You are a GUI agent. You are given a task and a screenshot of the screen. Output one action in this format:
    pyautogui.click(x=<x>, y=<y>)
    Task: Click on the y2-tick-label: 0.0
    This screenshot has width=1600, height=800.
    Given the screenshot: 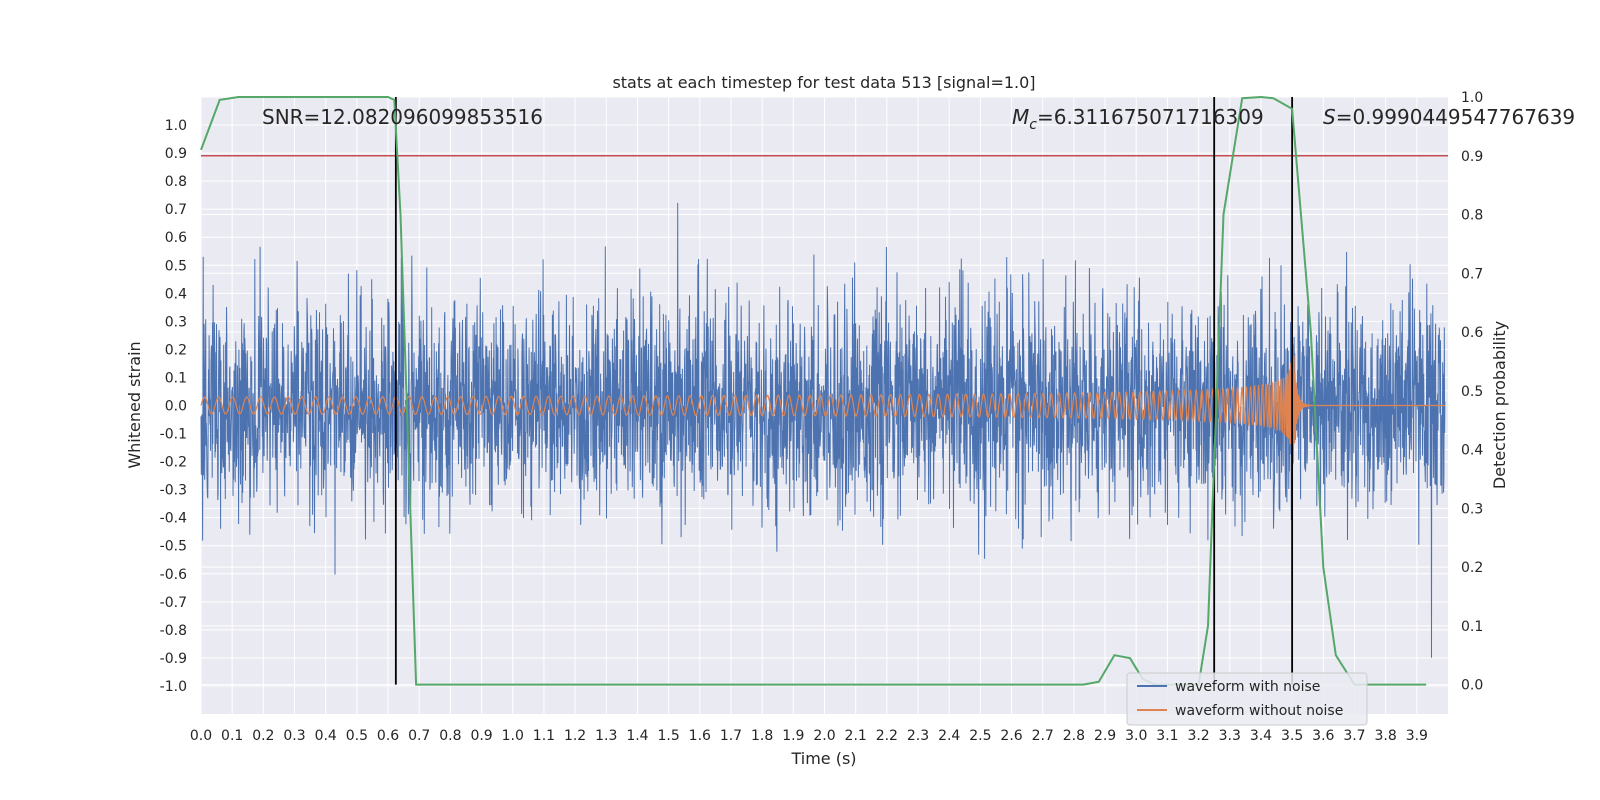 What is the action you would take?
    pyautogui.click(x=1472, y=686)
    